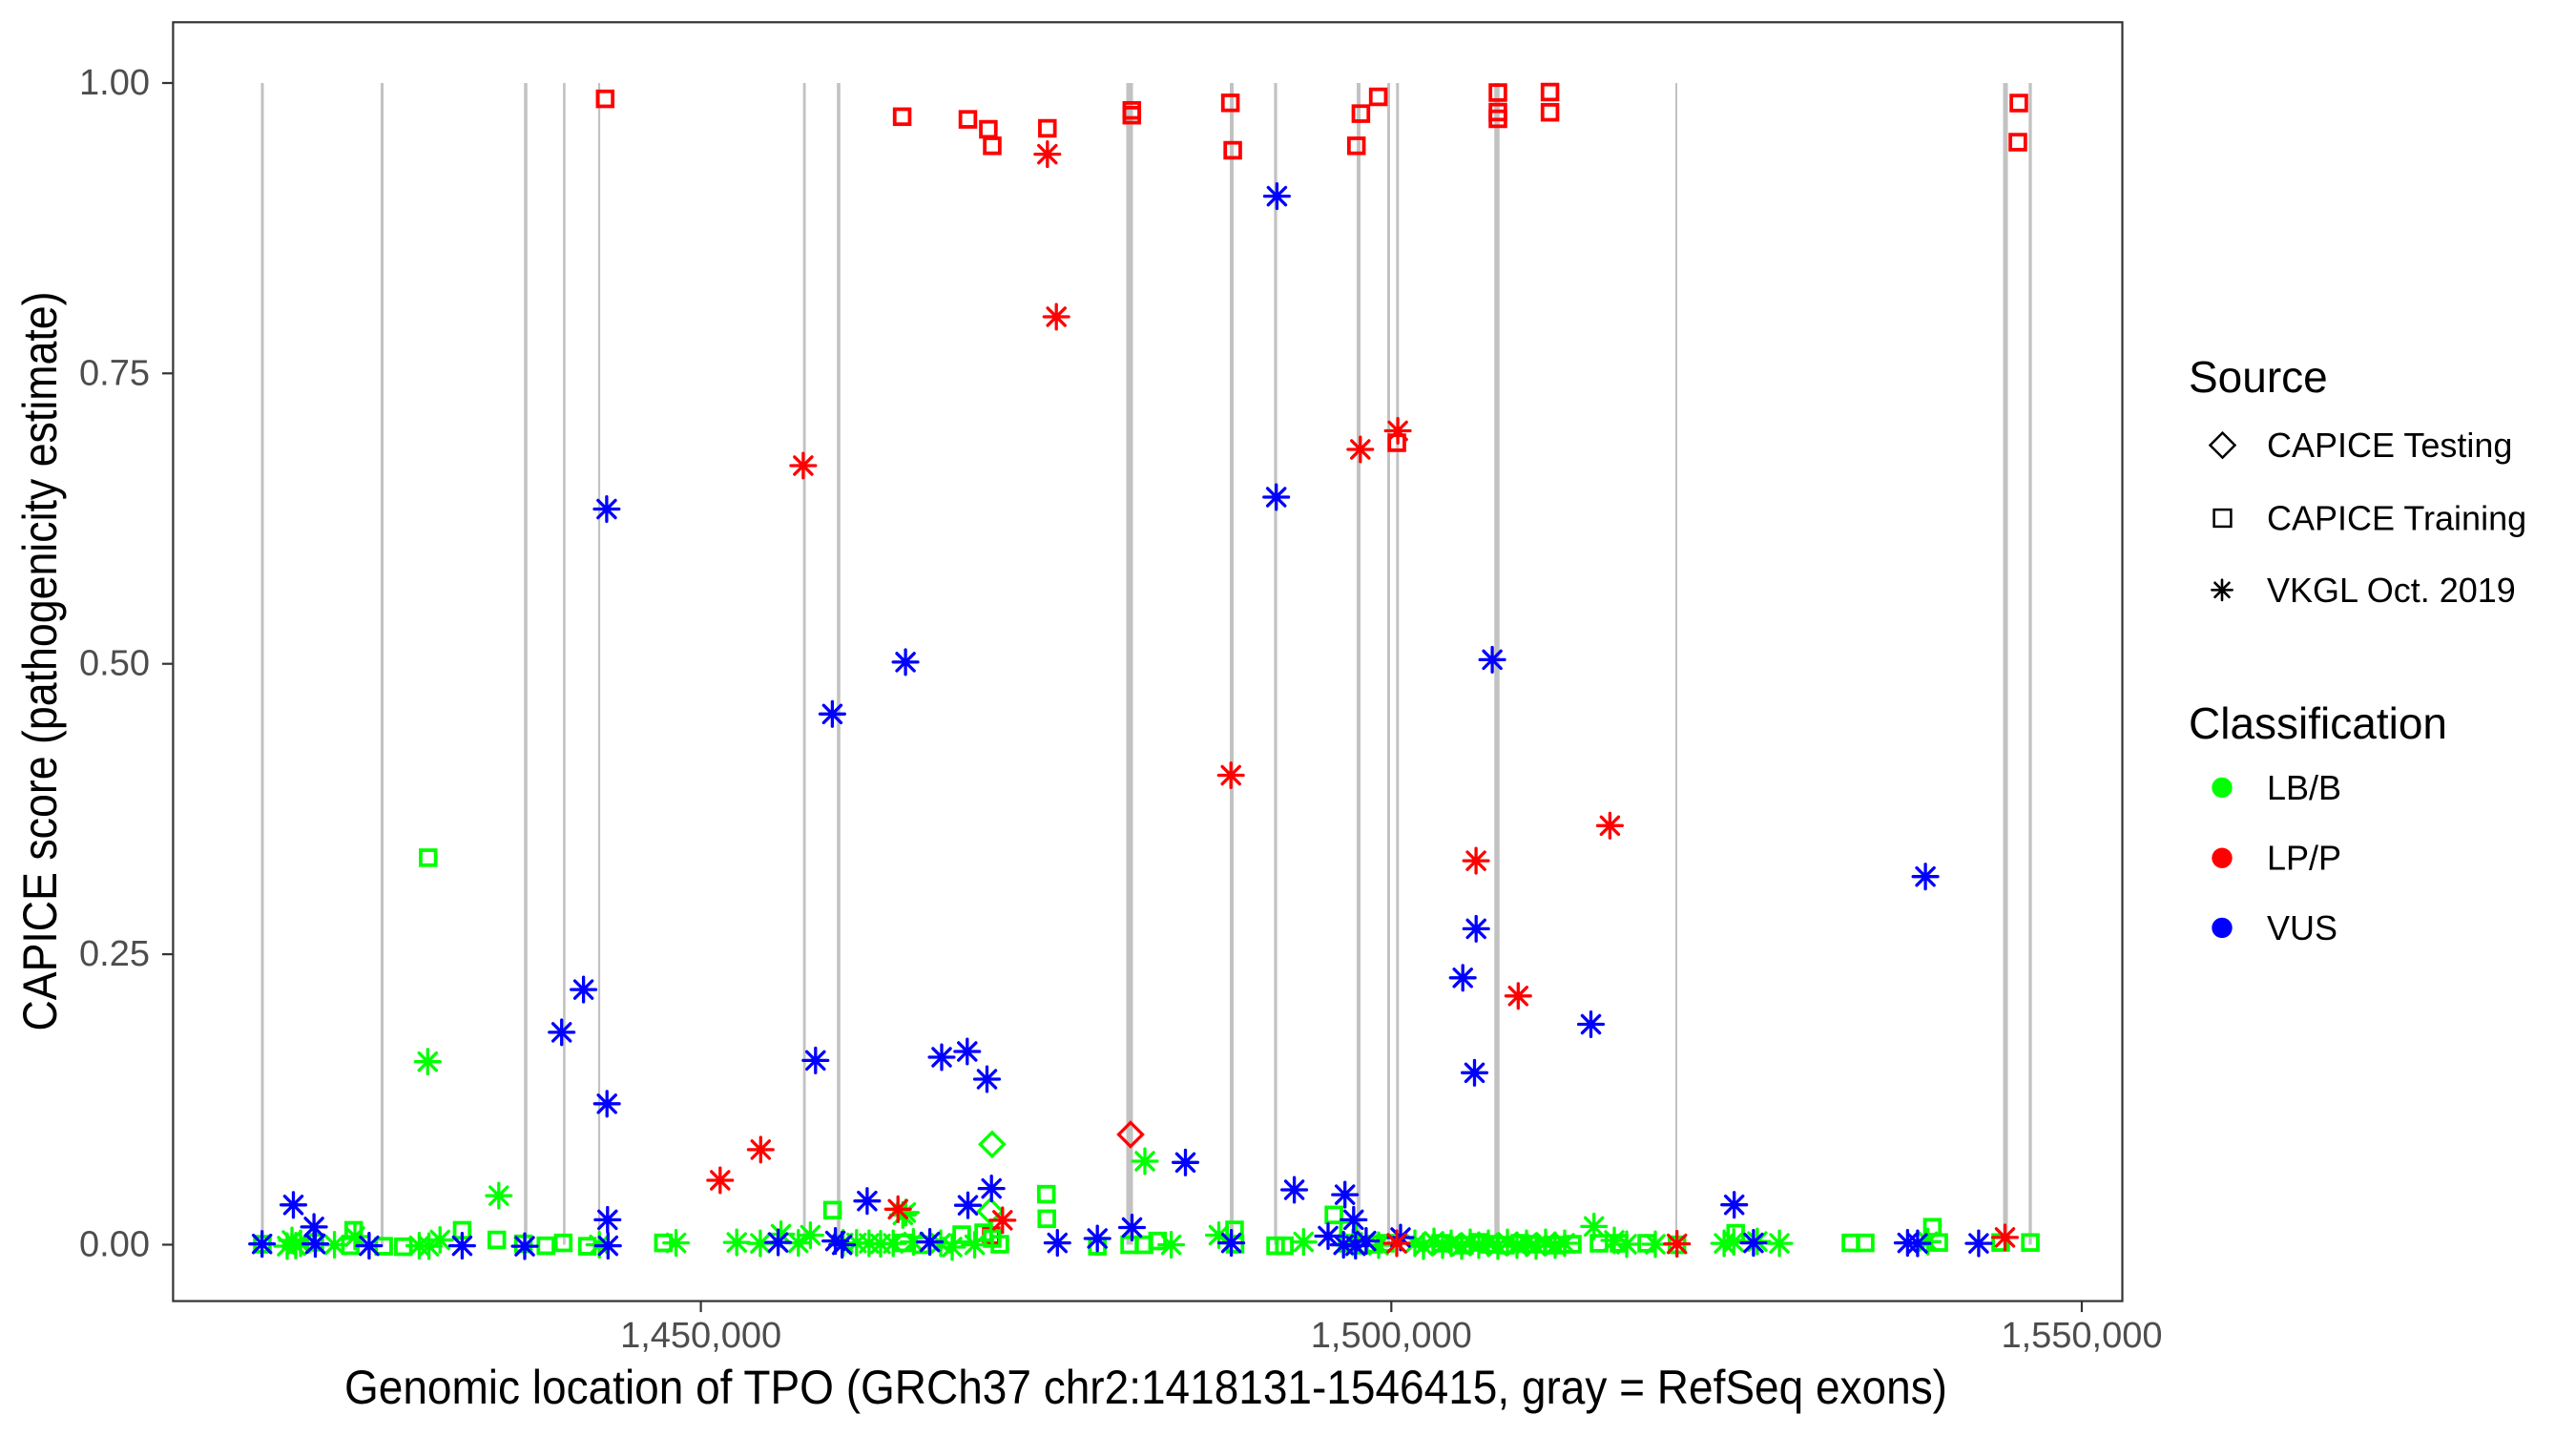 The image size is (2576, 1436). I want to click on svg-text: CAPICE Training, so click(2396, 518).